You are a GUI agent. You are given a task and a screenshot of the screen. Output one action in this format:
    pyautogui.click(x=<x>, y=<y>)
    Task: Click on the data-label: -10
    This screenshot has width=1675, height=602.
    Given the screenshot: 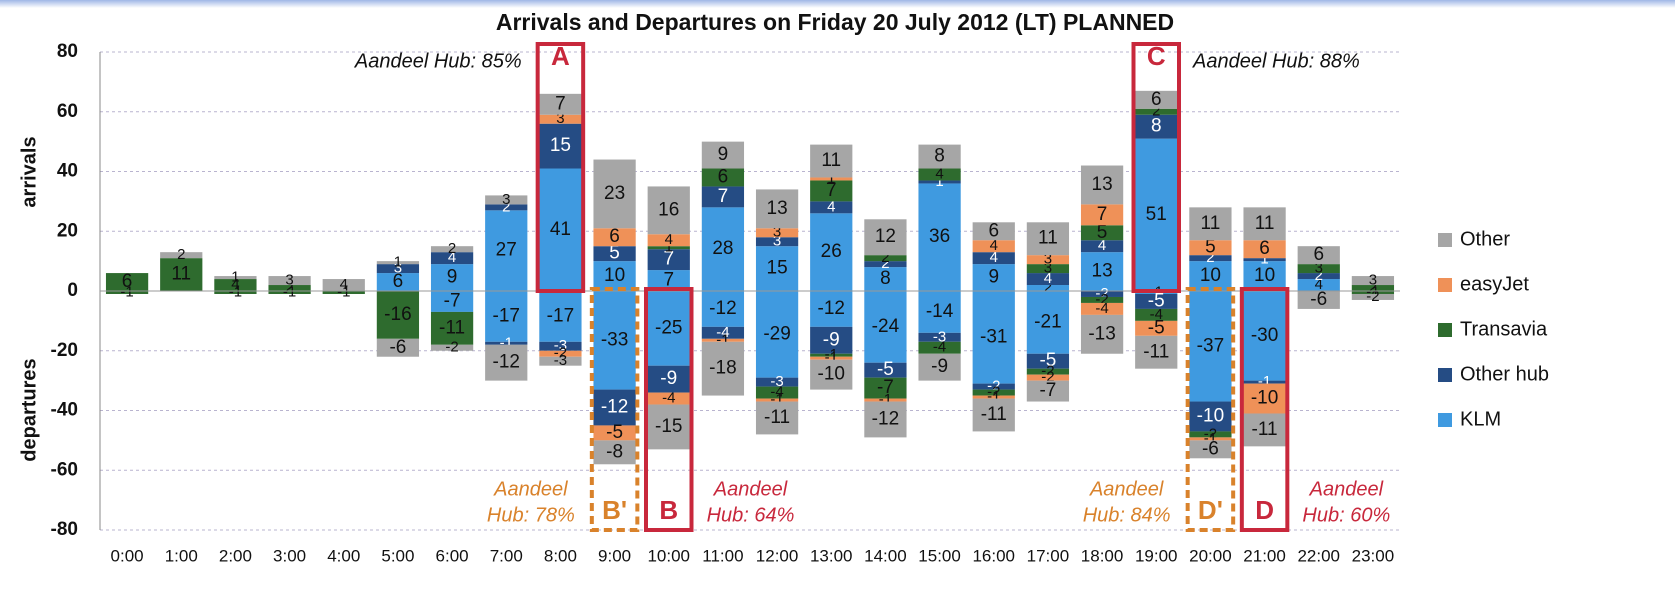 What is the action you would take?
    pyautogui.click(x=831, y=374)
    